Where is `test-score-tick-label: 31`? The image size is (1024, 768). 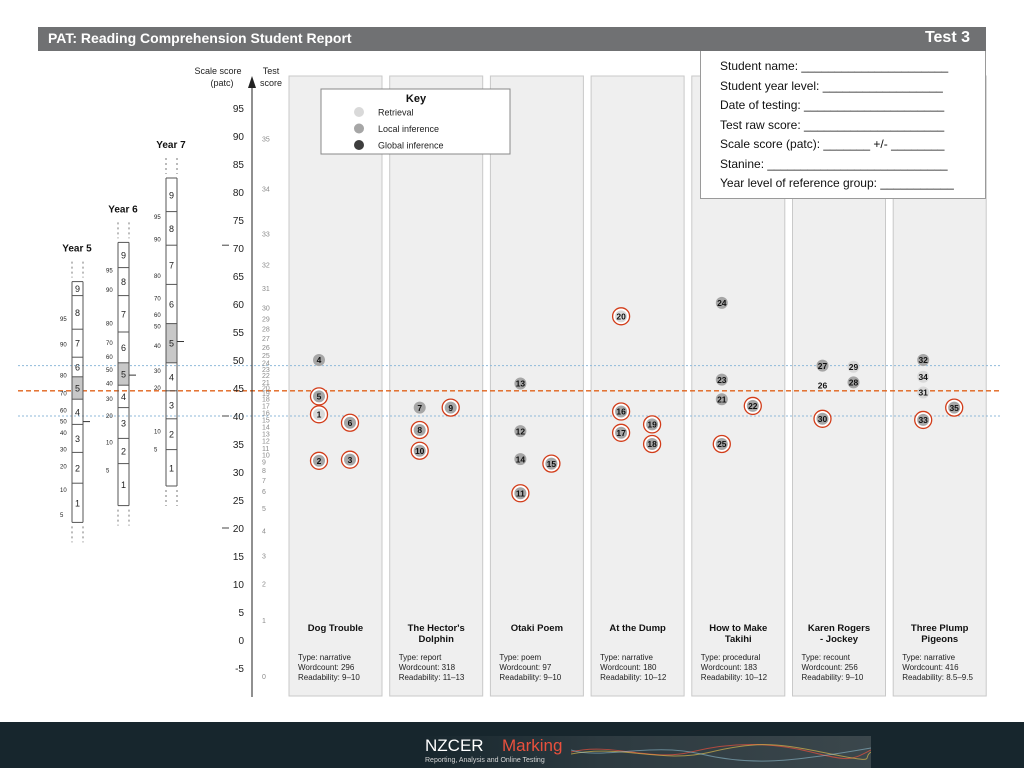 test-score-tick-label: 31 is located at coordinates (266, 289).